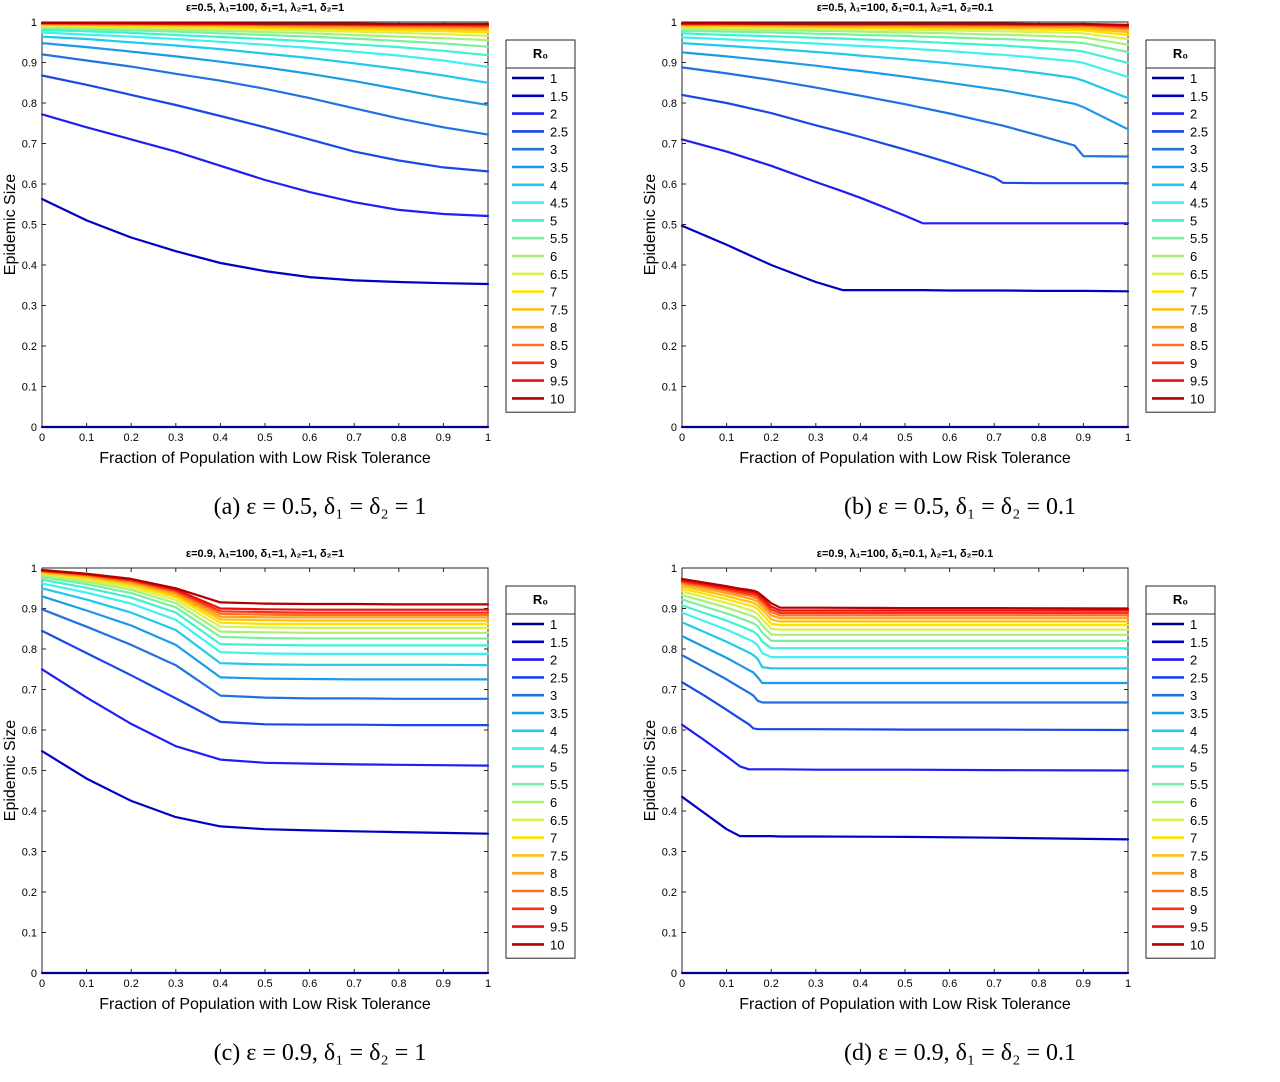 The image size is (1280, 1082). I want to click on legend-title: R₀, so click(540, 53).